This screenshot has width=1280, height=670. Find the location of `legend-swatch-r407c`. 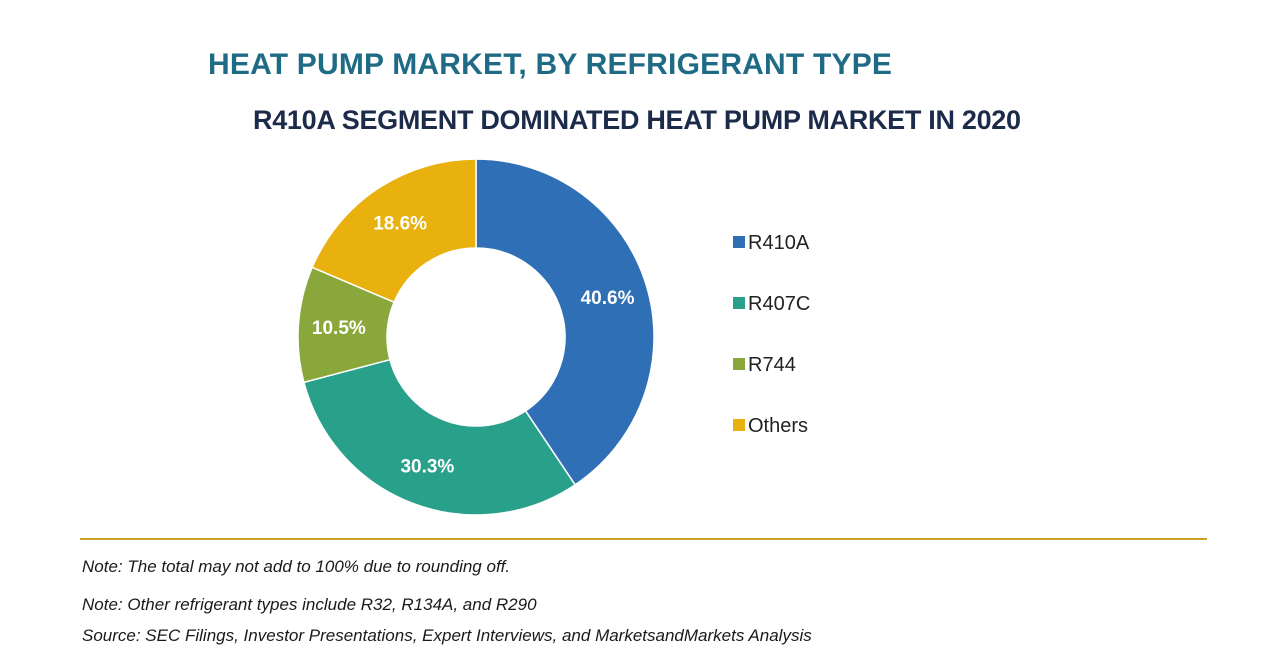

legend-swatch-r407c is located at coordinates (739, 303).